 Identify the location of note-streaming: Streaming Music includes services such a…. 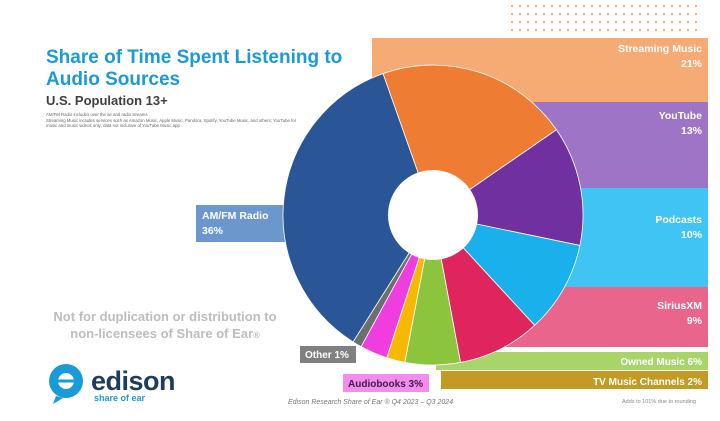
(171, 123).